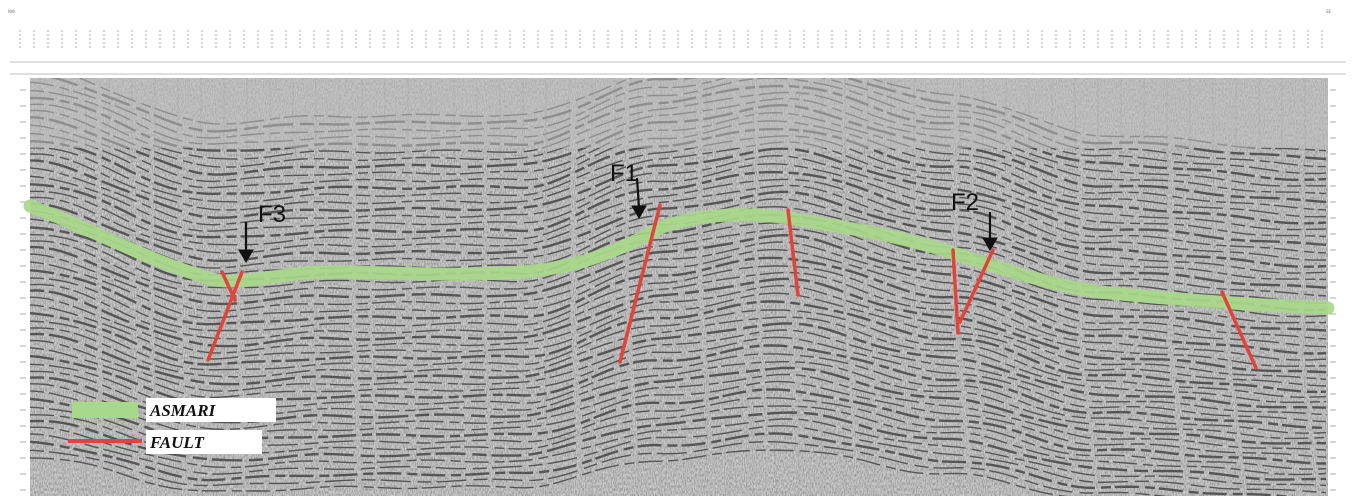 This screenshot has height=503, width=1356. What do you see at coordinates (183, 410) in the screenshot?
I see `legend-label-asmari: ASMARI` at bounding box center [183, 410].